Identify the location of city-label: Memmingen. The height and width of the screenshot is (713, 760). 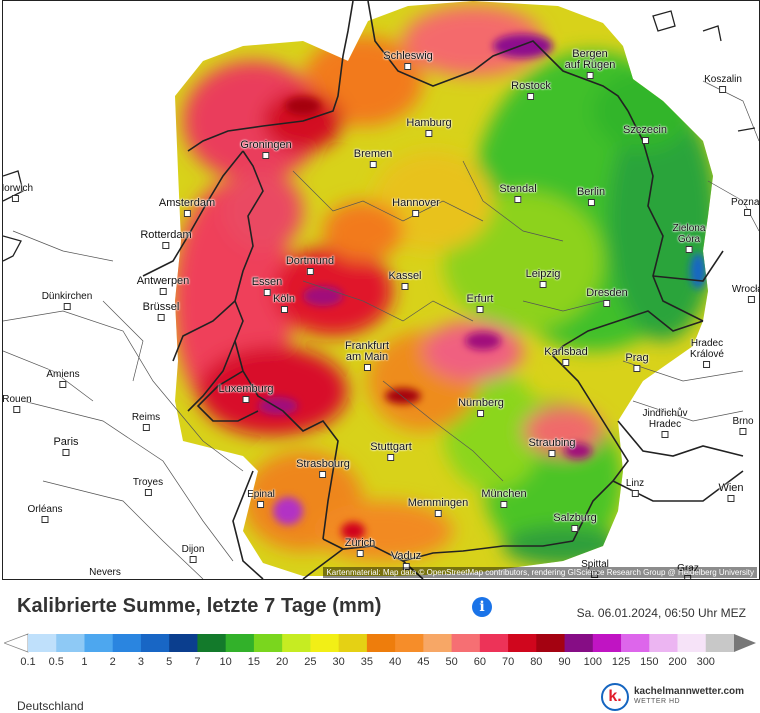
(438, 507).